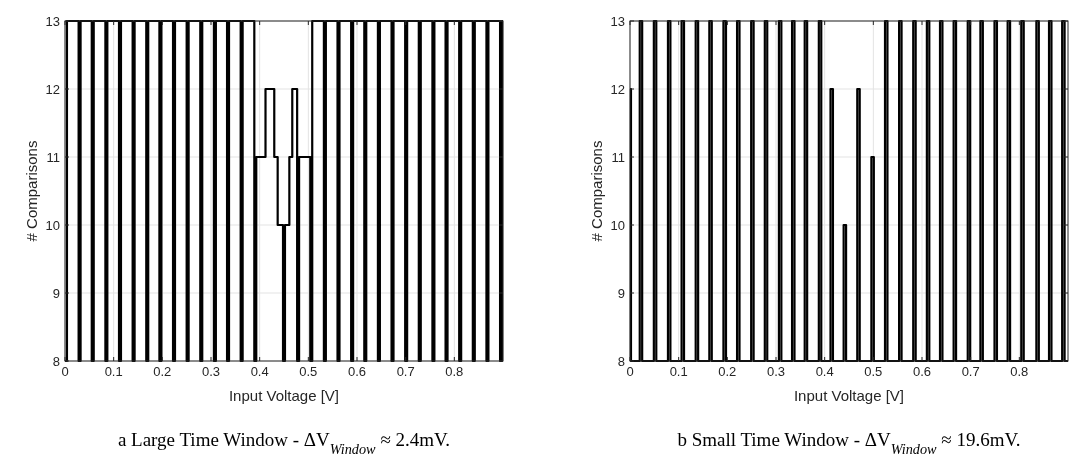 The width and height of the screenshot is (1081, 455). I want to click on text: b Small Time Window - ΔV$_{Window}$ ≈ 19.6mV., so click(849, 442).